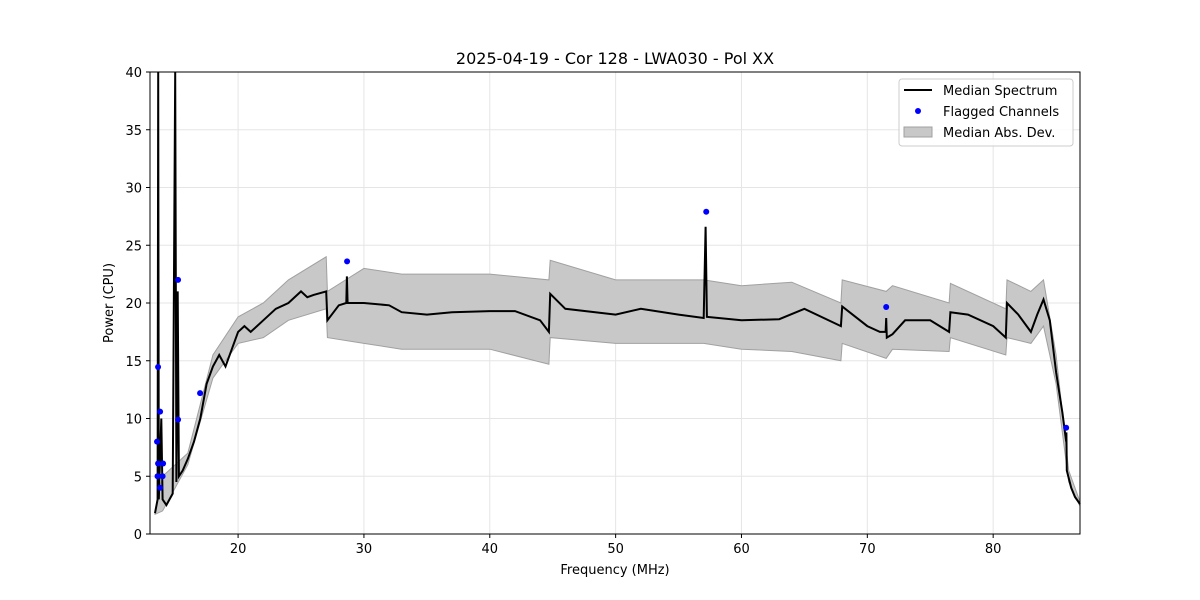 Image resolution: width=1200 pixels, height=600 pixels. I want to click on legend-box, so click(986, 112).